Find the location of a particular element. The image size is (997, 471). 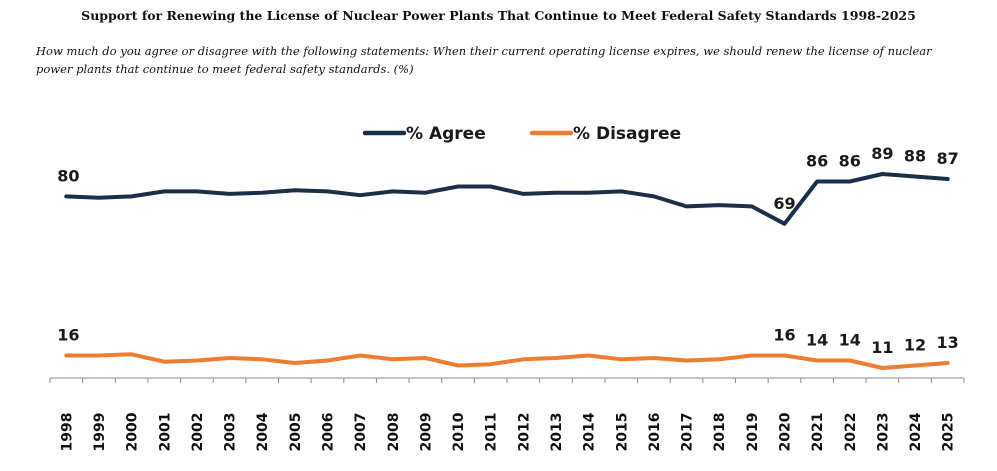

x-tick-label: 2025 is located at coordinates (949, 432).